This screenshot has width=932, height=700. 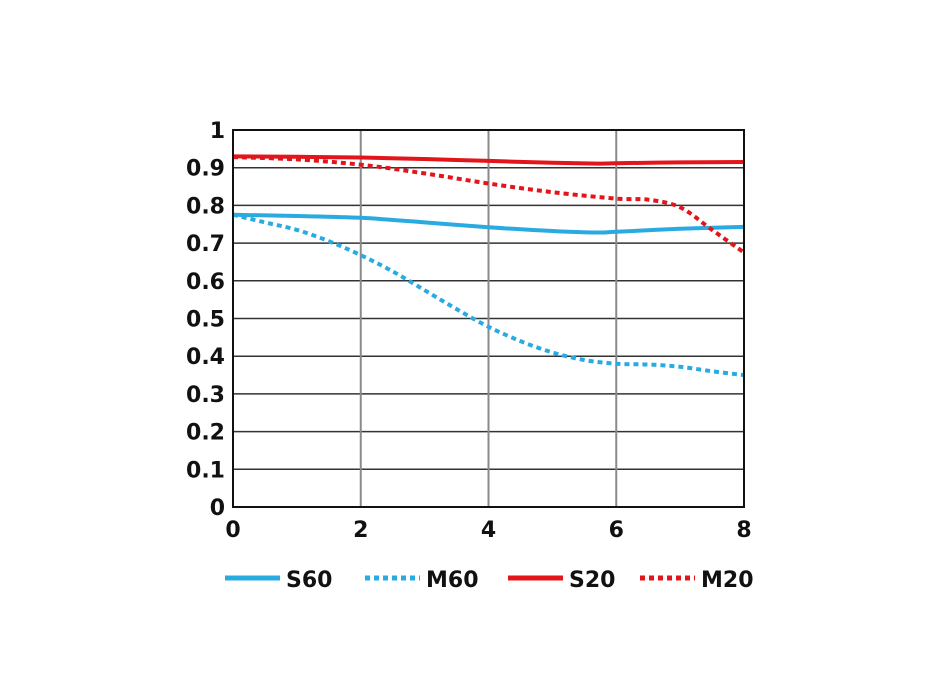 I want to click on y-tick-label: 0.1, so click(x=205, y=470).